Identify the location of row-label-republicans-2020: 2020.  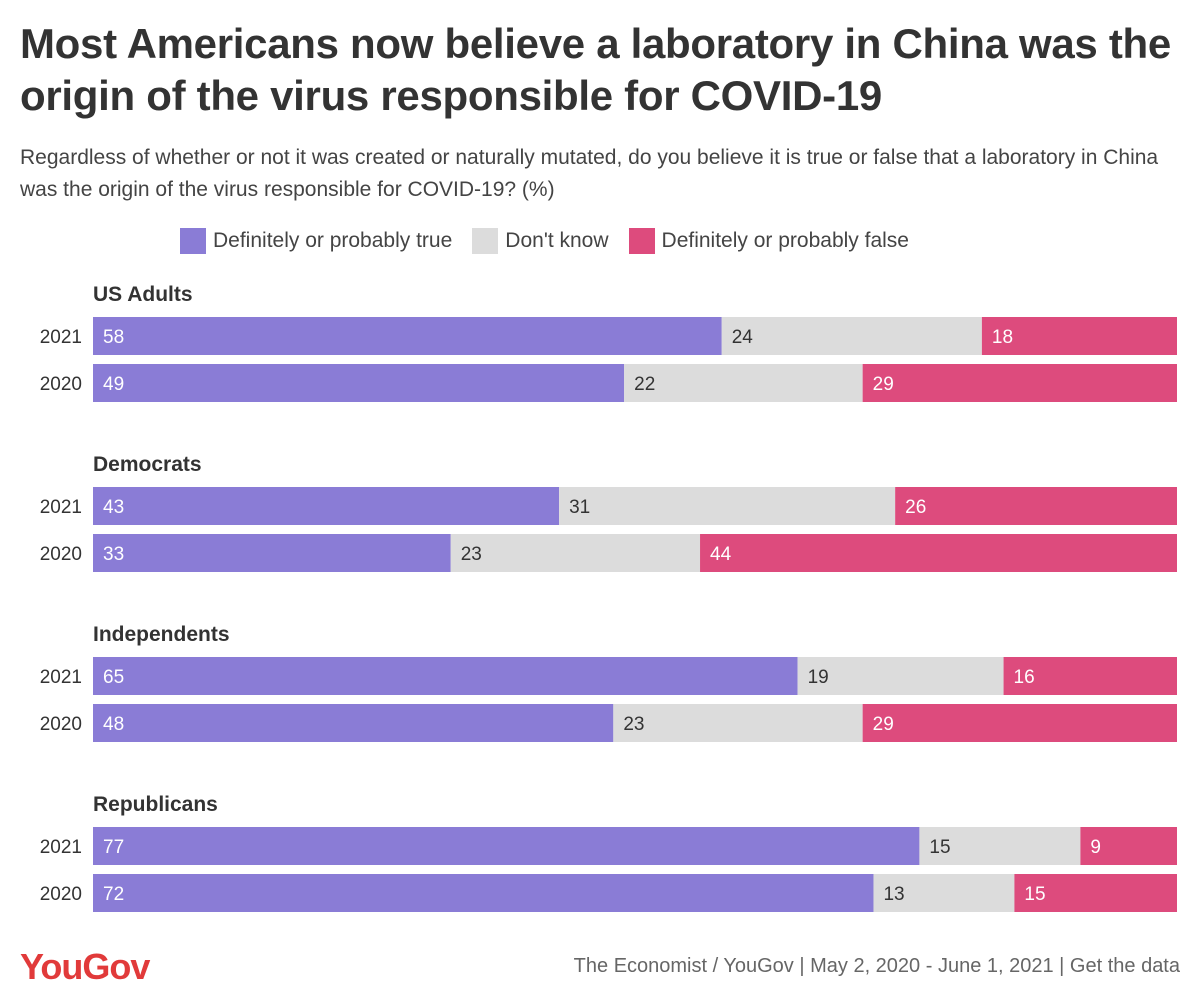
(61, 894).